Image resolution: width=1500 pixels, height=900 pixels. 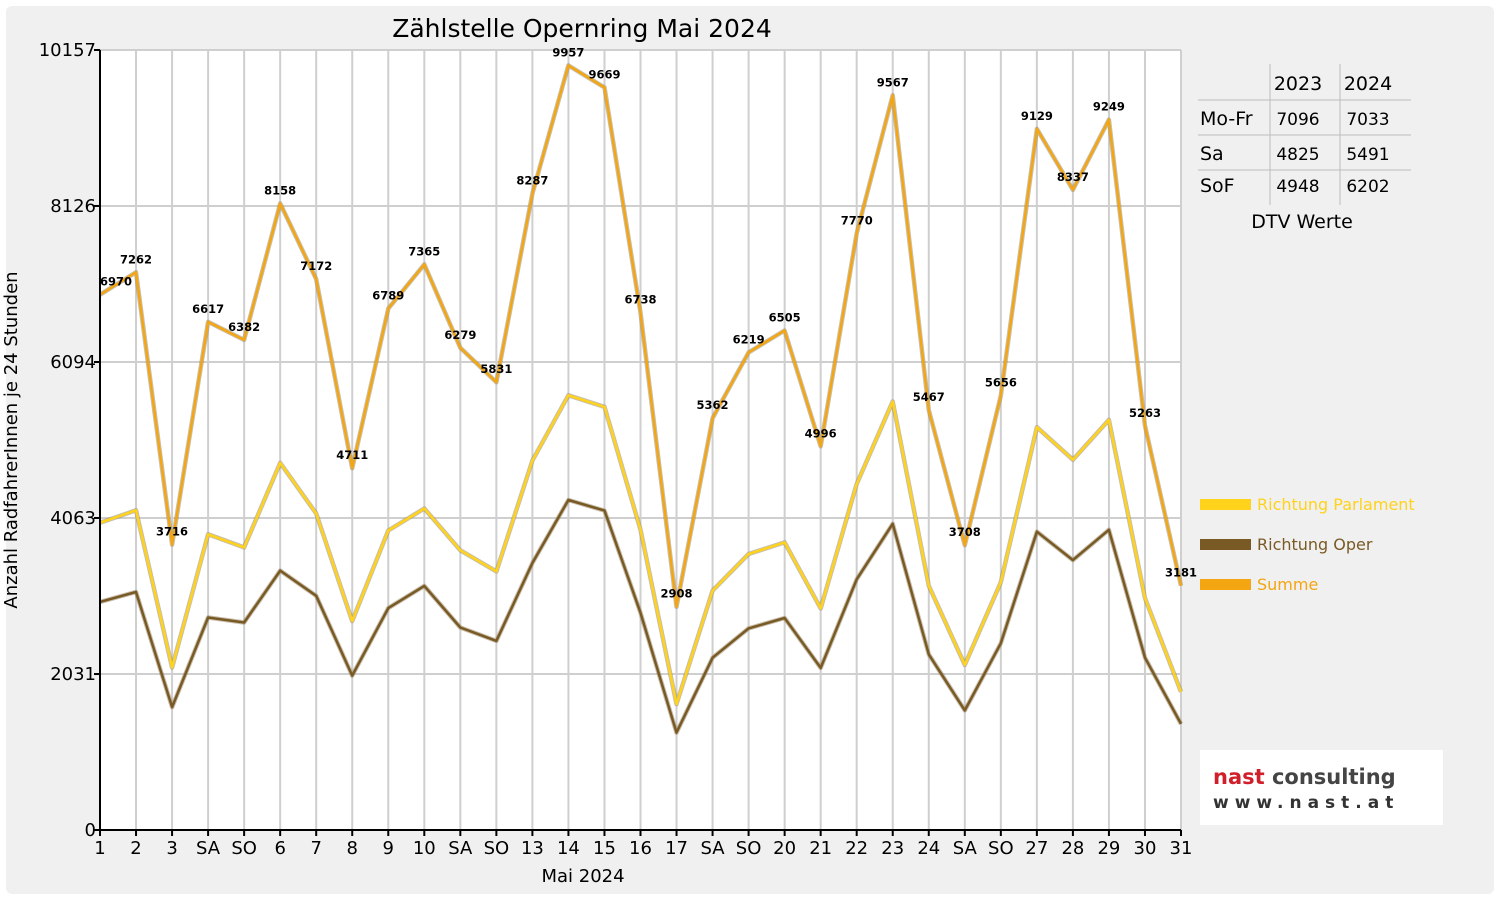 What do you see at coordinates (1181, 848) in the screenshot?
I see `x-tick-label: 31` at bounding box center [1181, 848].